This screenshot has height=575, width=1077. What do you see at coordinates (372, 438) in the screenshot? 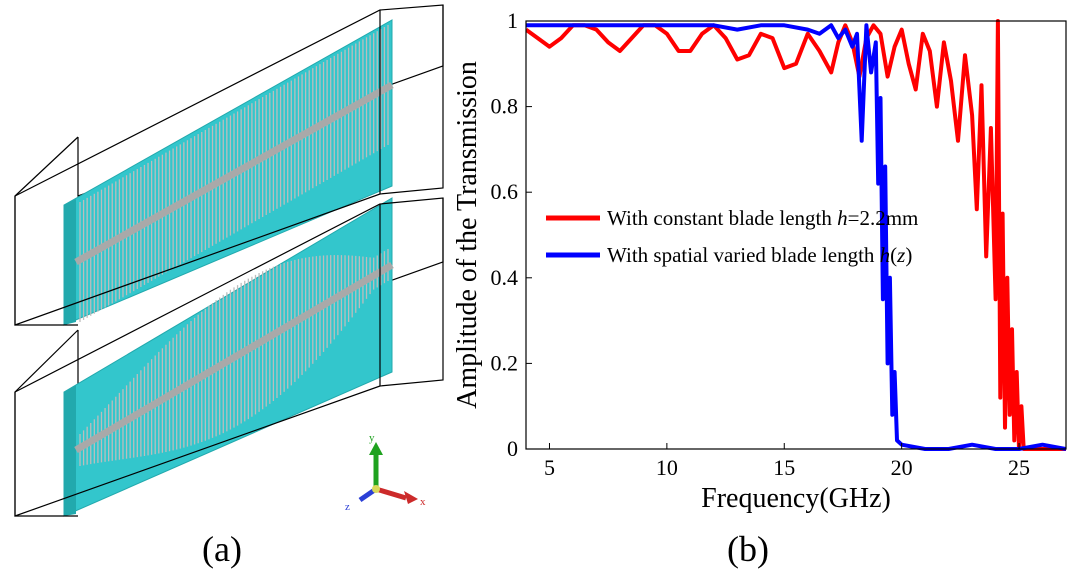
I see `axis-y-label: y` at bounding box center [372, 438].